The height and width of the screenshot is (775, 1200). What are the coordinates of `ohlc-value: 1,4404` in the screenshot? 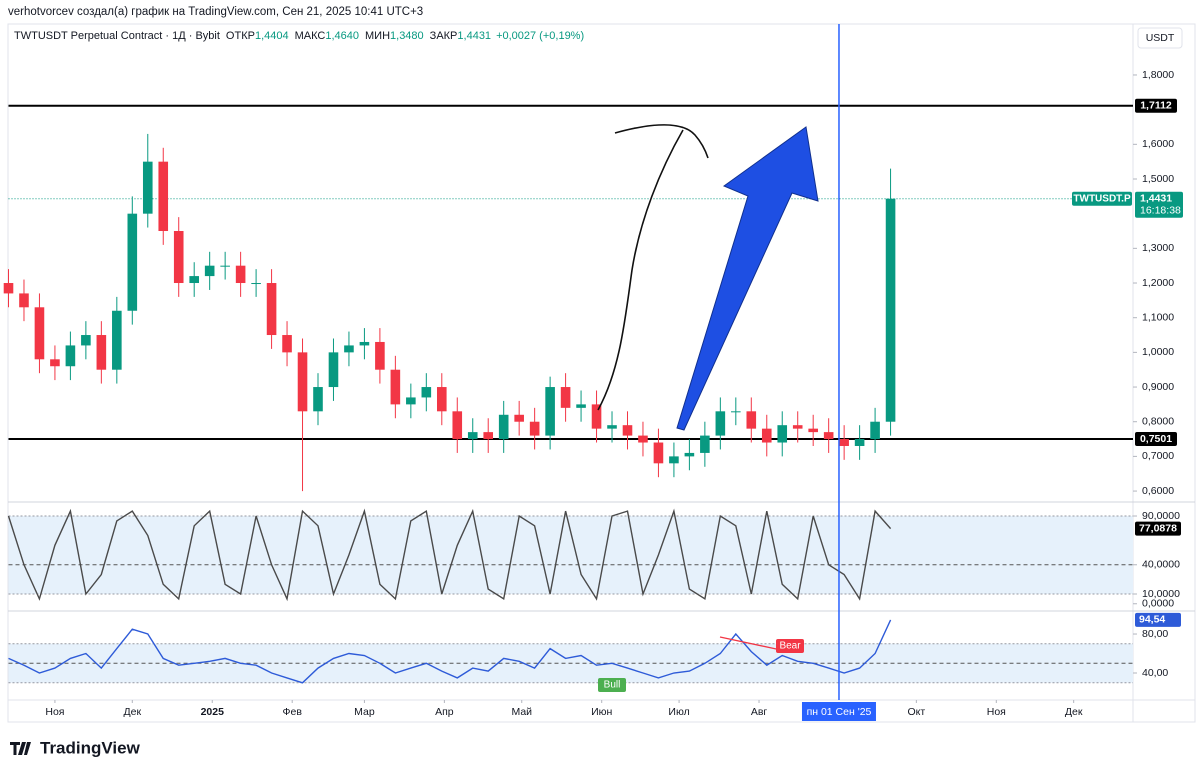 It's located at (272, 36).